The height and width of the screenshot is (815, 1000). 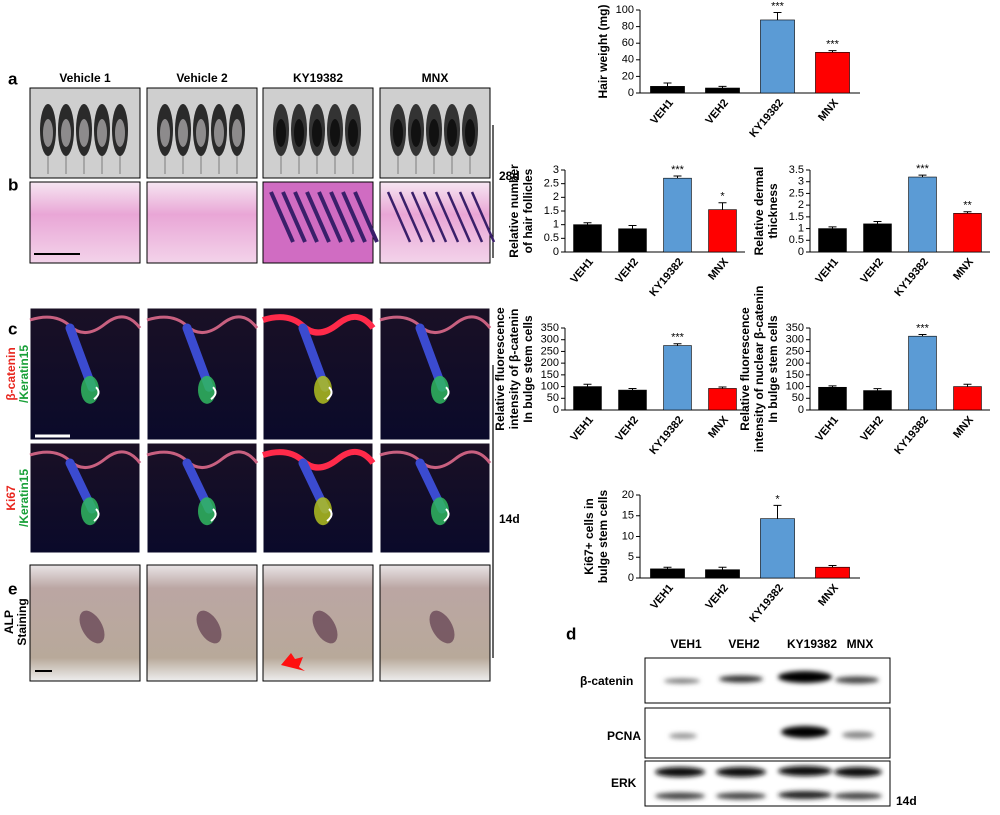 I want to click on blot-bands, so click(x=768, y=735).